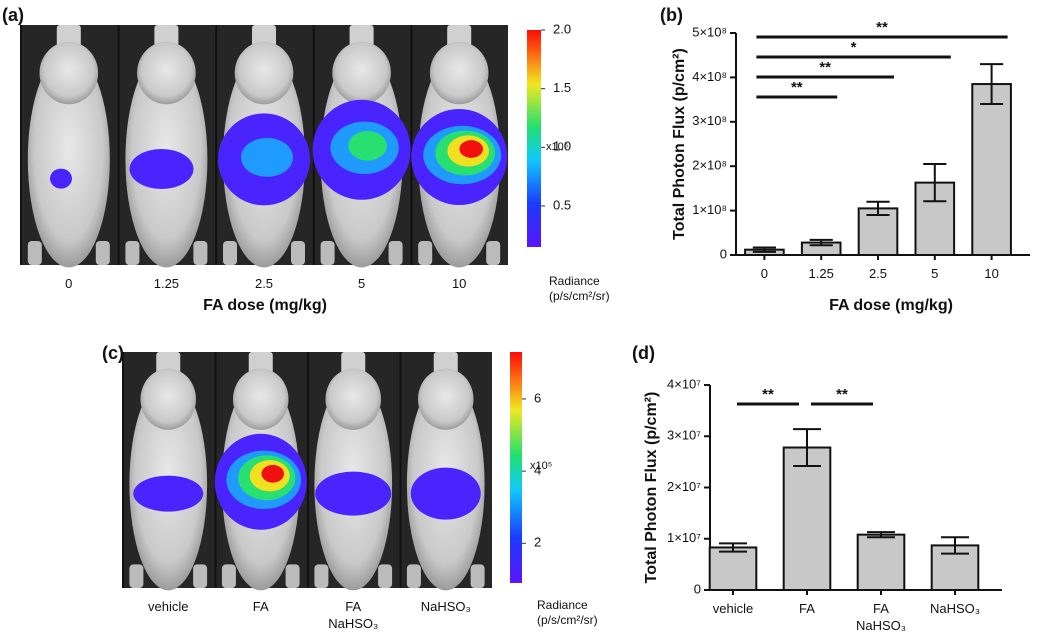  What do you see at coordinates (361, 283) in the screenshot?
I see `category-label: 5` at bounding box center [361, 283].